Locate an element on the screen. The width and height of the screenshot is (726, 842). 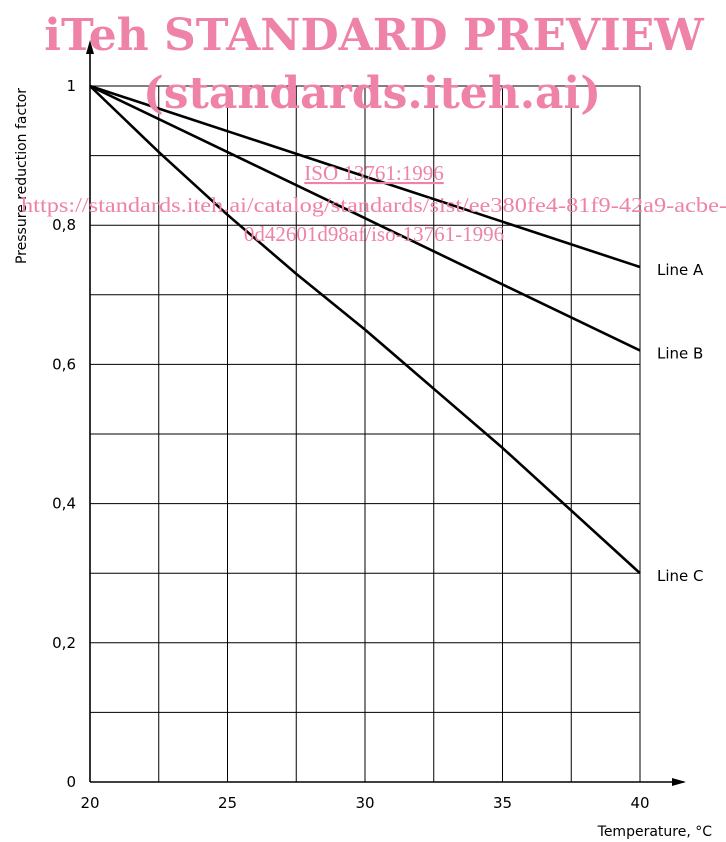
y-tick-label-0,4: 0,4 is located at coordinates (64, 504).